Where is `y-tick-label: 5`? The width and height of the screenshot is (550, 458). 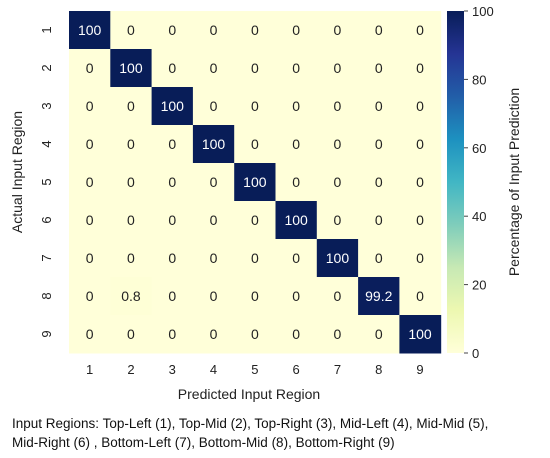 y-tick-label: 5 is located at coordinates (46, 181).